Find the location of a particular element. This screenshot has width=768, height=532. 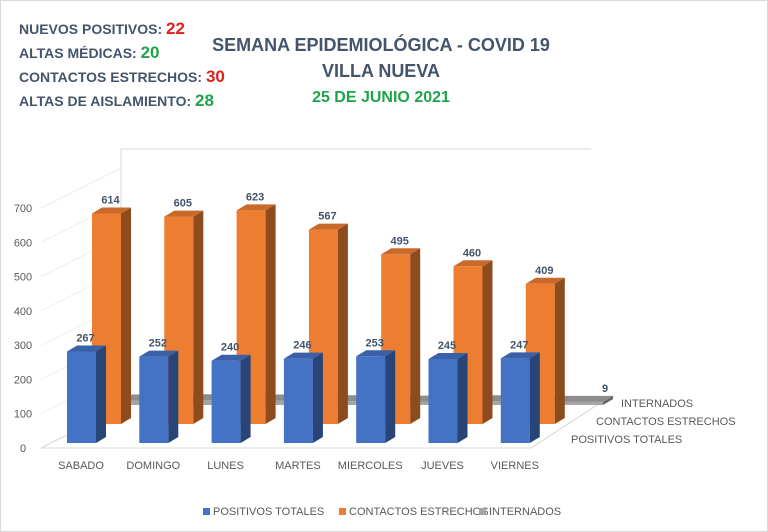

chart-title: SEMANA EPIDEMIOLÓGICA - COVID 19 is located at coordinates (381, 45).